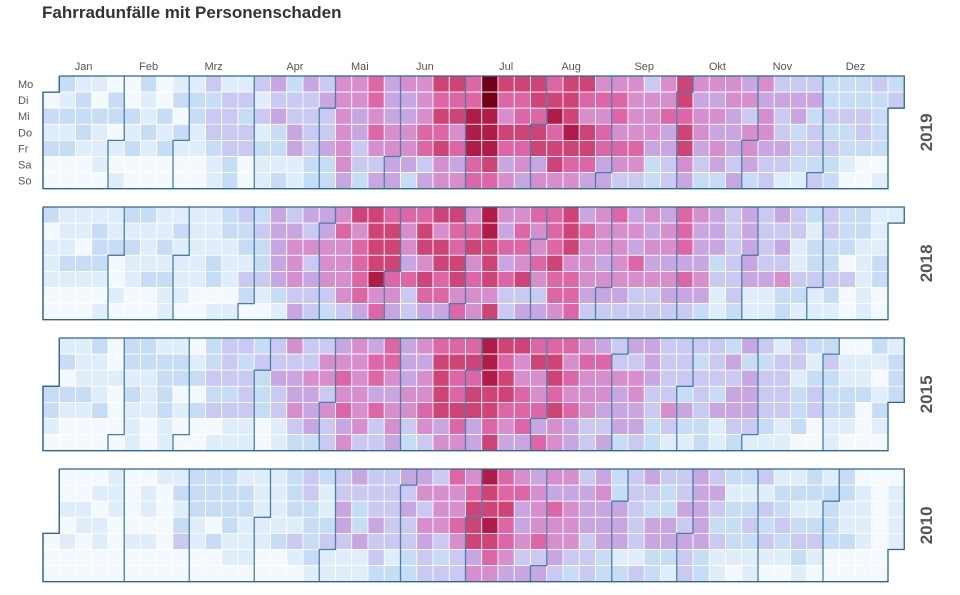 This screenshot has height=595, width=960. Describe the element at coordinates (425, 67) in the screenshot. I see `month-label-Jun: Jun` at that location.